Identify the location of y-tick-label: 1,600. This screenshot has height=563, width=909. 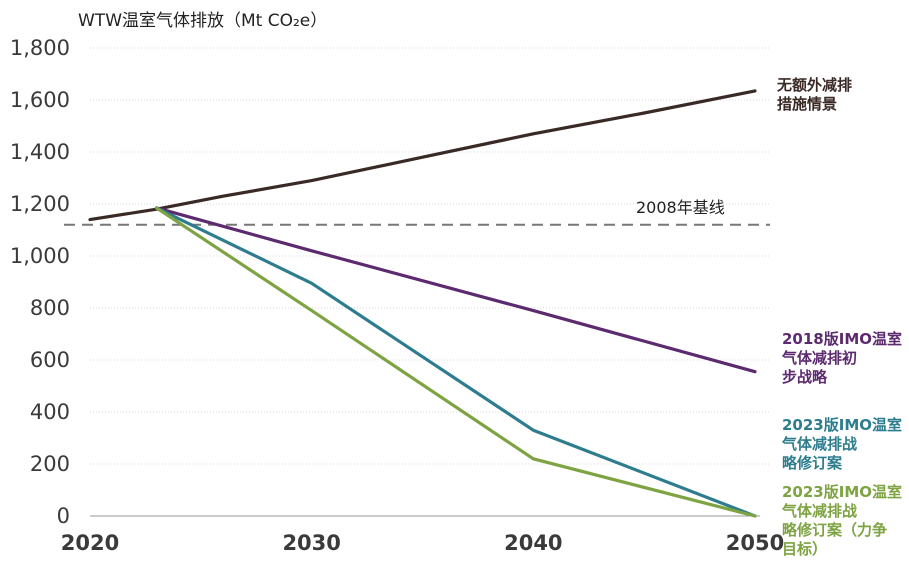
(40, 100).